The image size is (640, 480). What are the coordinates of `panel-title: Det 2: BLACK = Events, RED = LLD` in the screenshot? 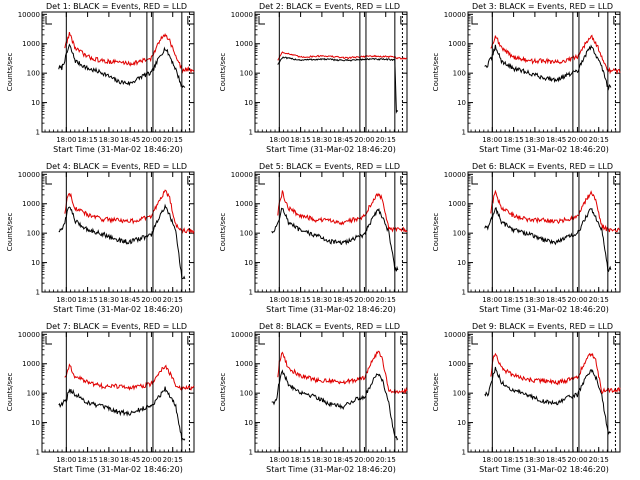 It's located at (329, 6).